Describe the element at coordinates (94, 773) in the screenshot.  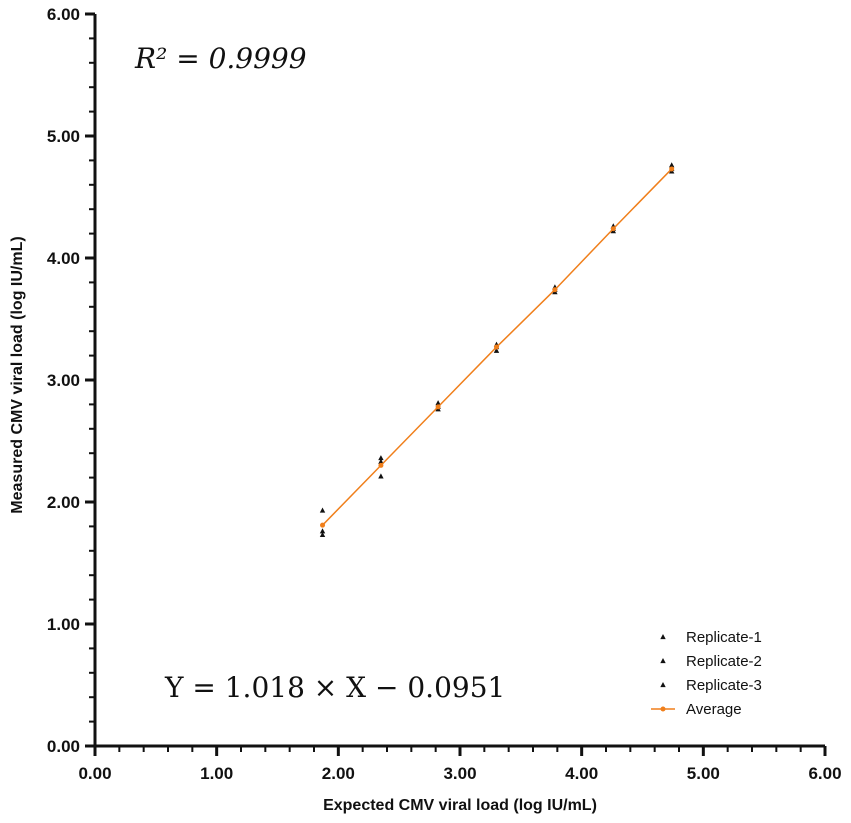
I see `x-tick-label: 0.00` at that location.